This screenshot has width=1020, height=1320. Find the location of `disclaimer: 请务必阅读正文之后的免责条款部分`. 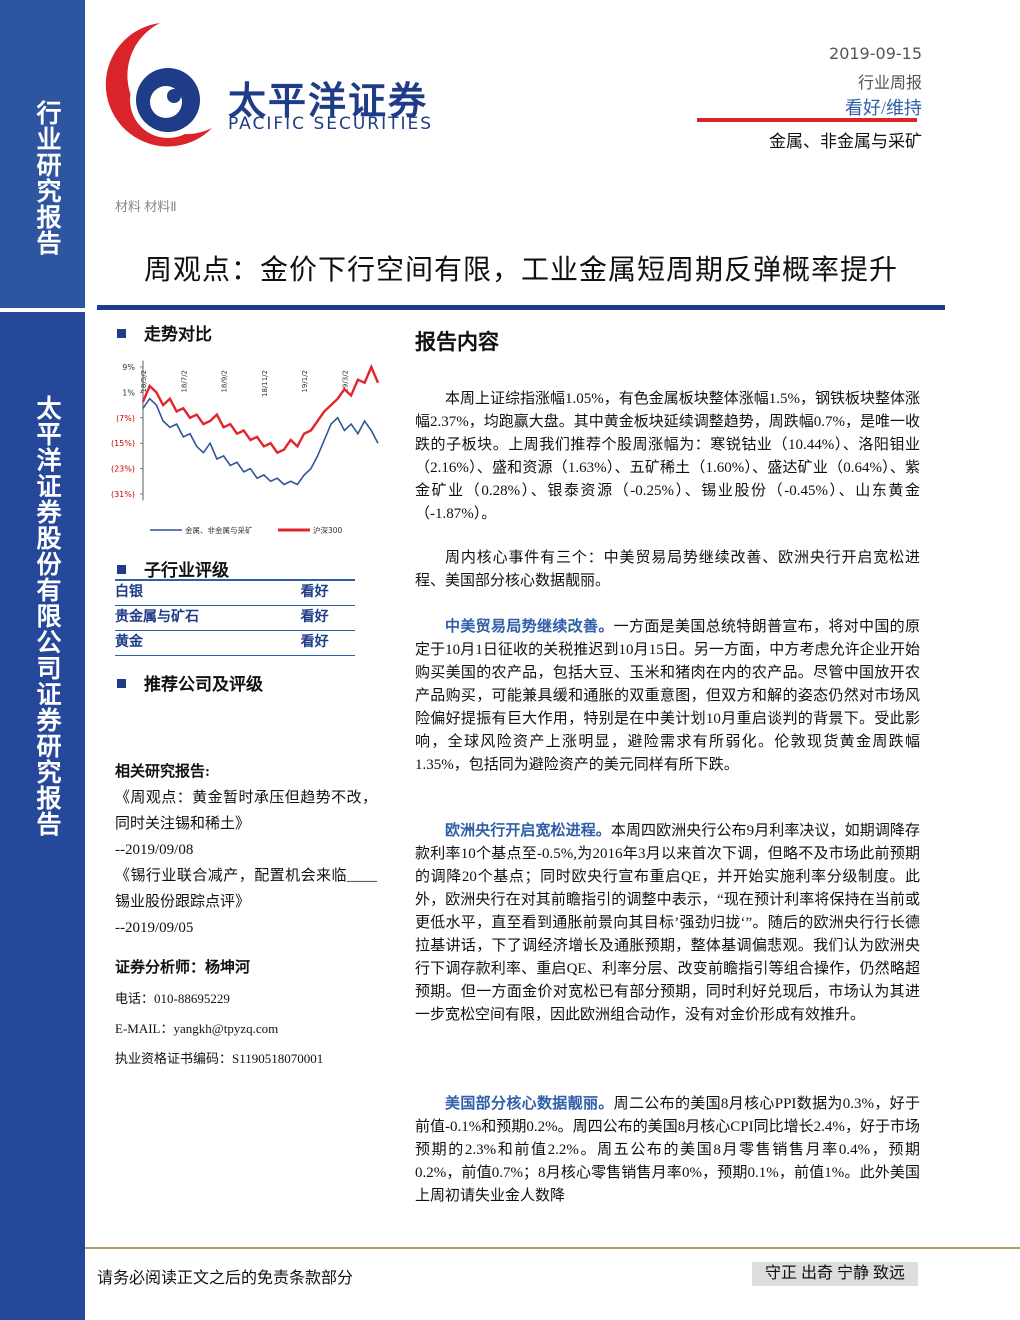

disclaimer: 请务必阅读正文之后的免责条款部分 is located at coordinates (225, 1278).